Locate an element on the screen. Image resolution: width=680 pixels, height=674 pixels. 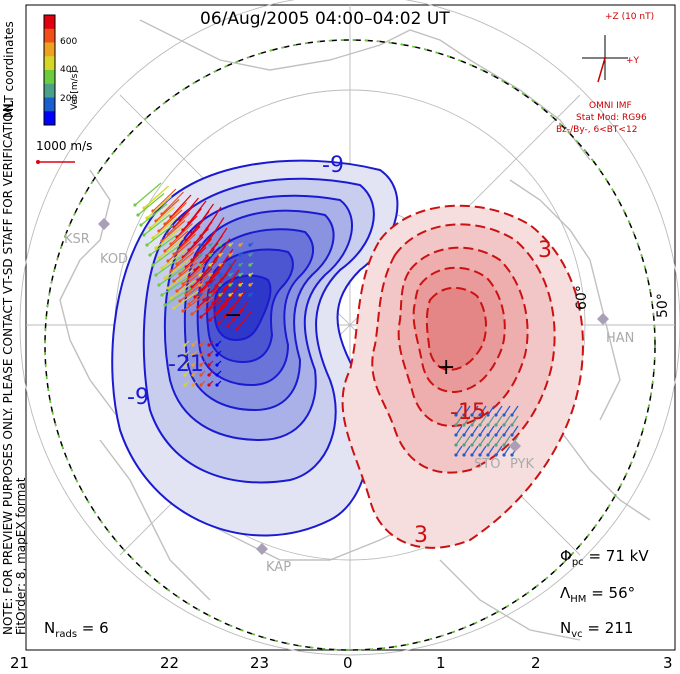
contour-label-neg9-left: -9 is located at coordinates (138, 397).